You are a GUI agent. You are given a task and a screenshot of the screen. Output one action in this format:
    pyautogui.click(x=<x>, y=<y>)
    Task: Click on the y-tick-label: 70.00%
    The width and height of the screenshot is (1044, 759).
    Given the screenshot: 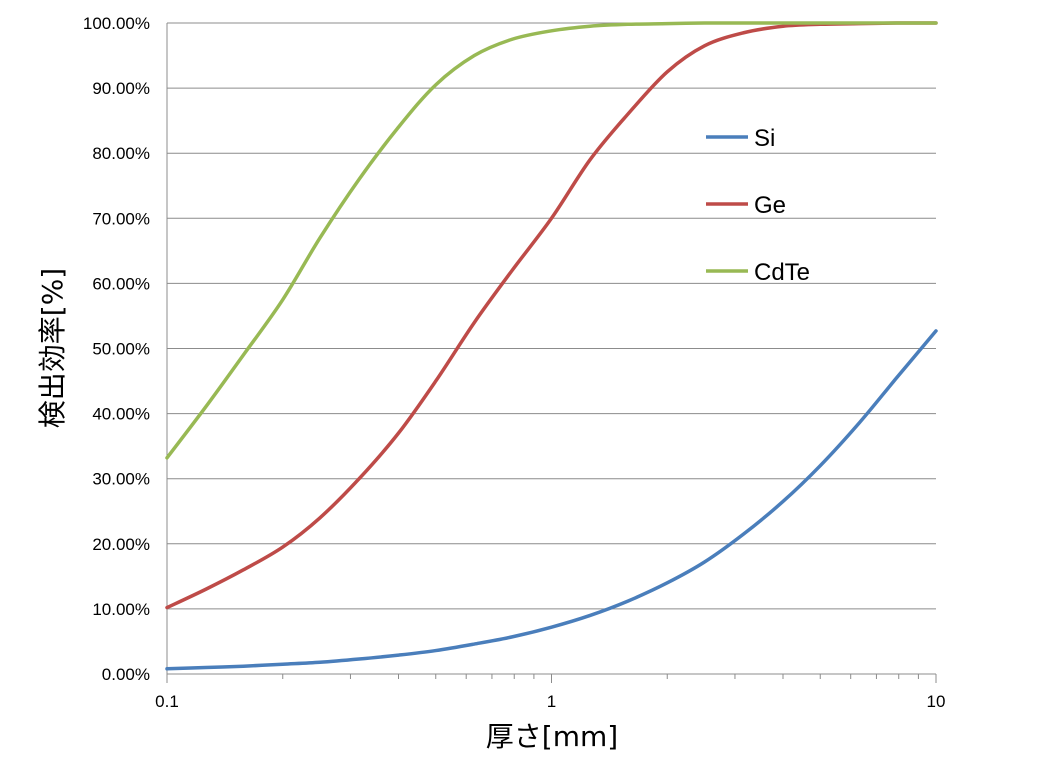 What is the action you would take?
    pyautogui.click(x=121, y=218)
    